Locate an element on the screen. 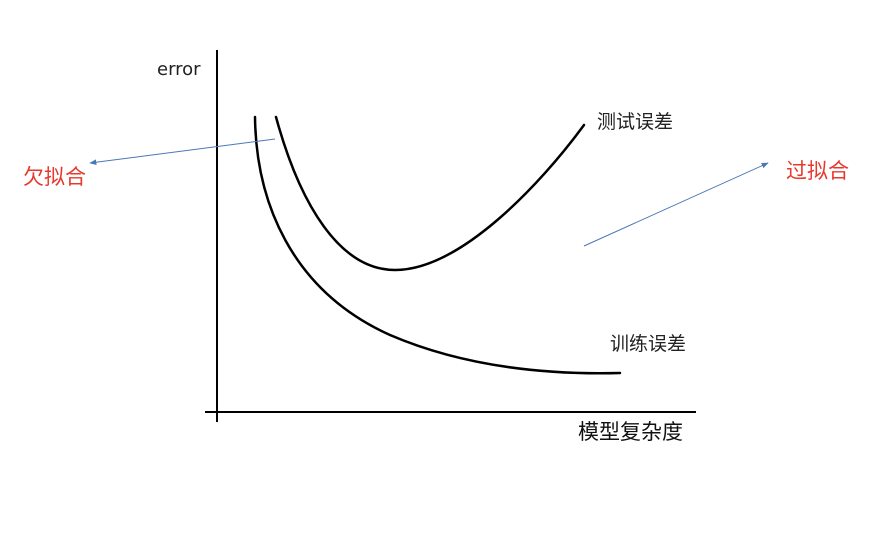 This screenshot has width=883, height=539. test-error-curve is located at coordinates (430, 193).